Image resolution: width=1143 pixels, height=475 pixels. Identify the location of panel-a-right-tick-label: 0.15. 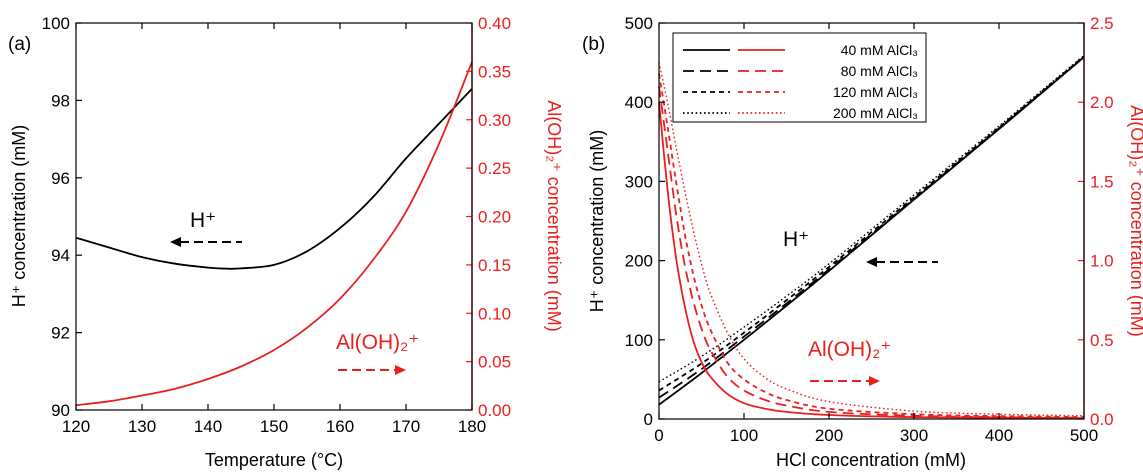
(494, 265).